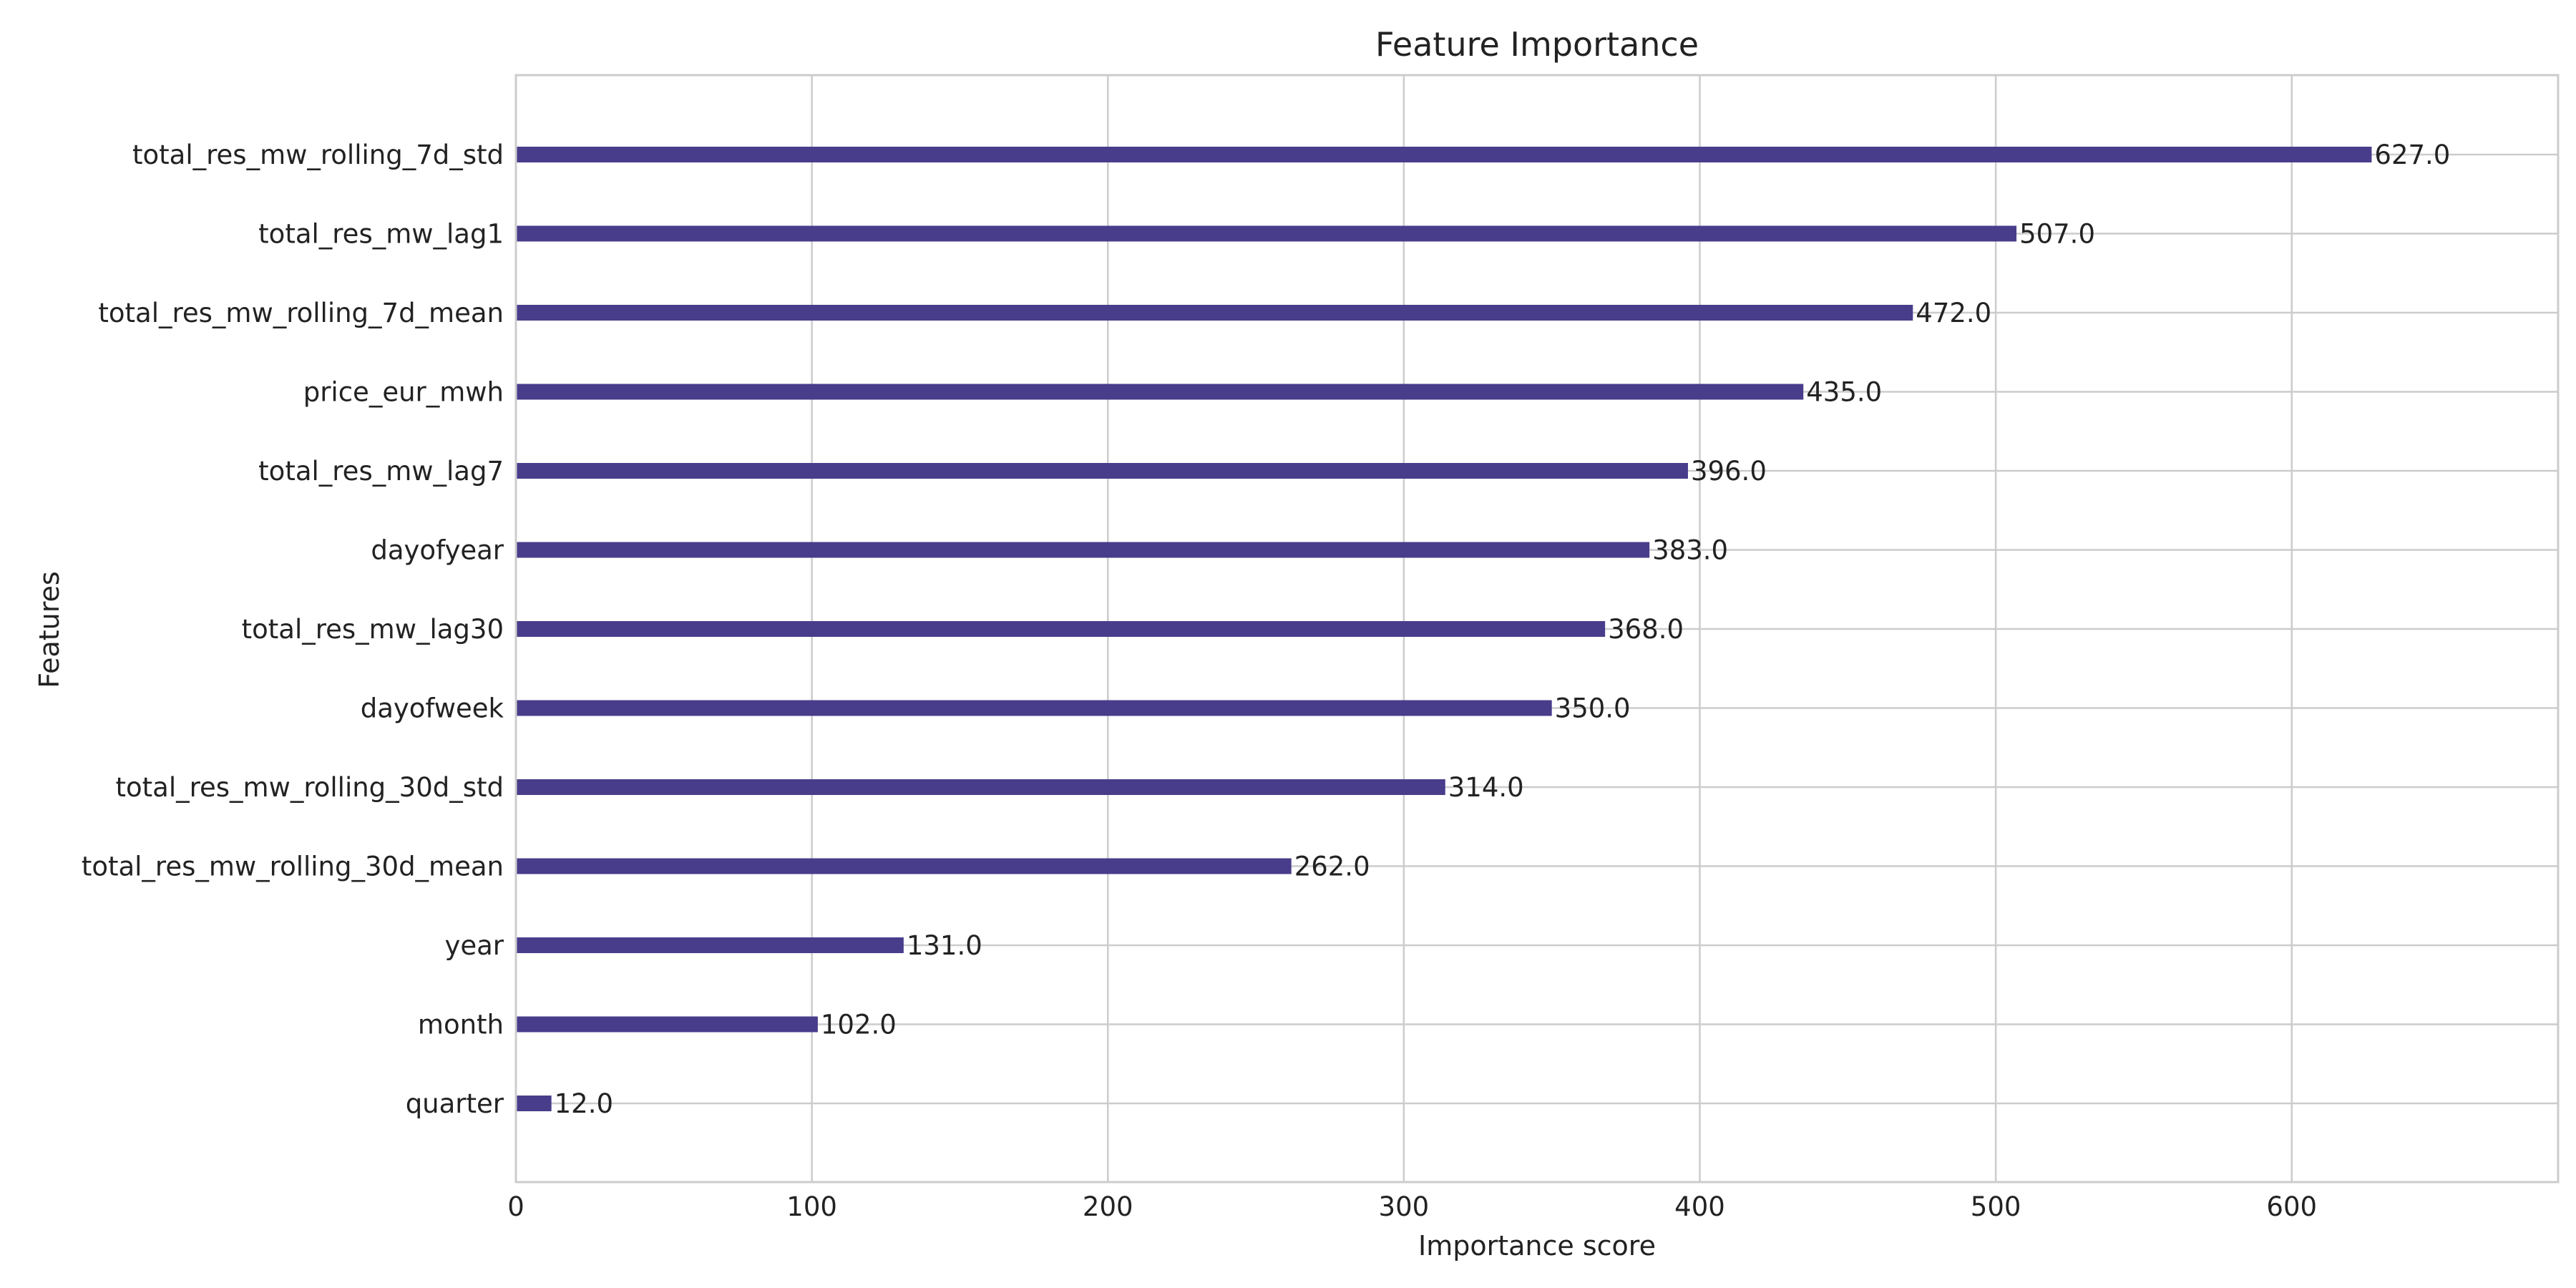 This screenshot has width=2576, height=1288. Describe the element at coordinates (1537, 1246) in the screenshot. I see `x-axis-label: Importance score` at that location.